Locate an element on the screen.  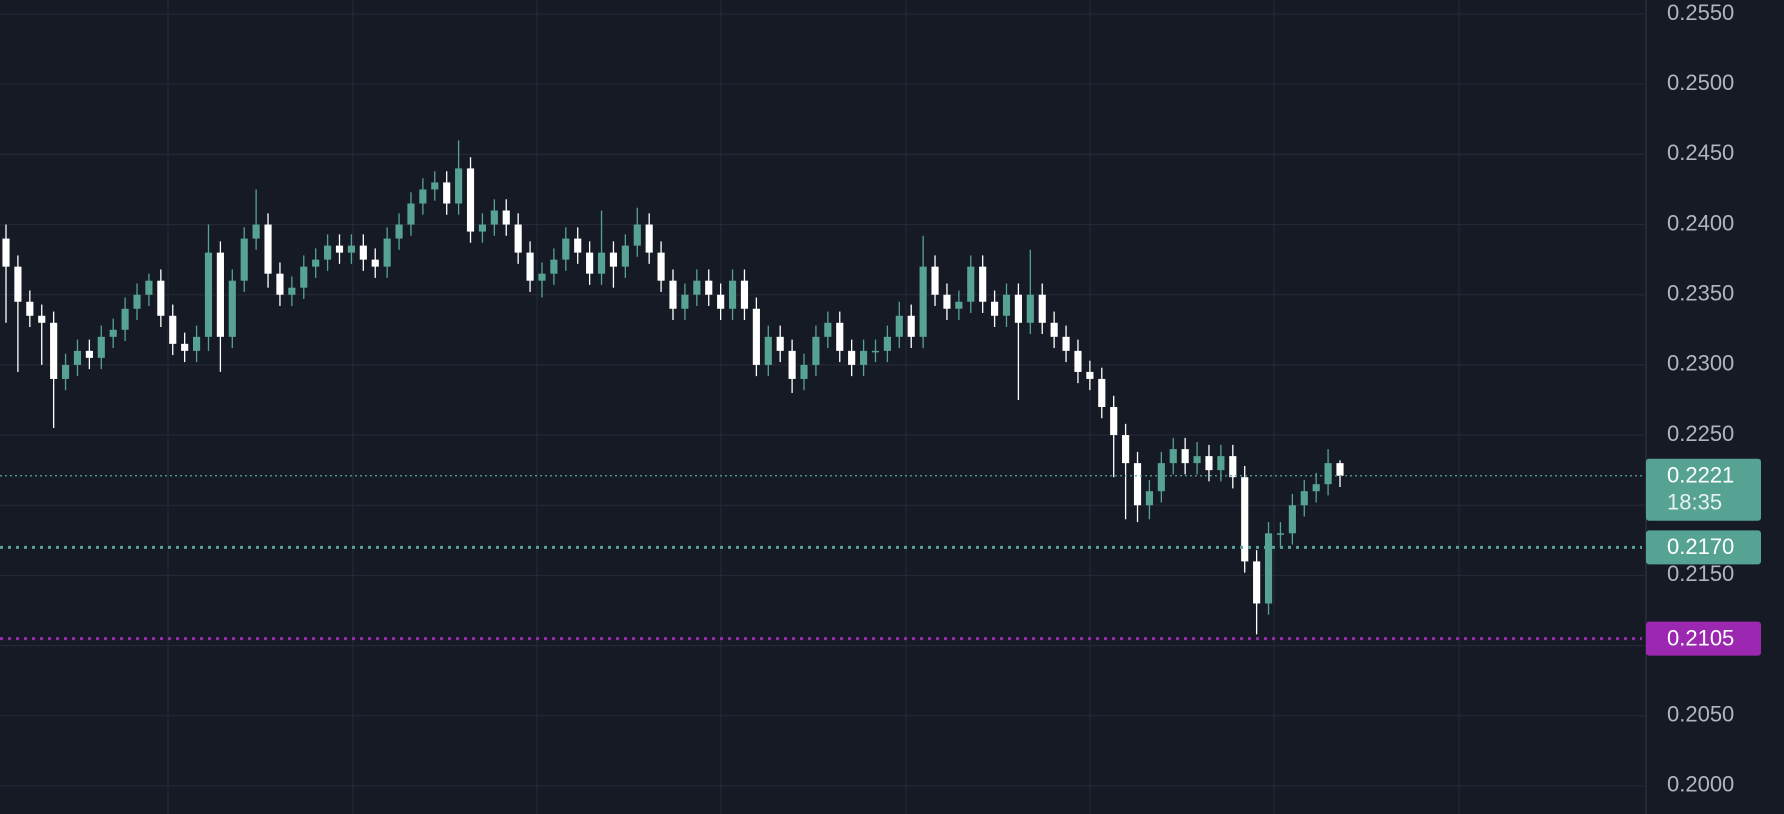
y-tick-label: 0.2450 is located at coordinates (1700, 152).